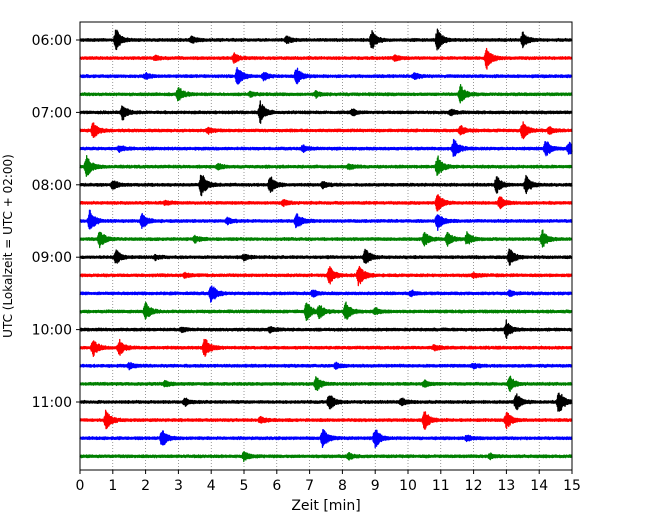 Image resolution: width=650 pixels, height=520 pixels. What do you see at coordinates (441, 486) in the screenshot?
I see `x-tick-label: 11` at bounding box center [441, 486].